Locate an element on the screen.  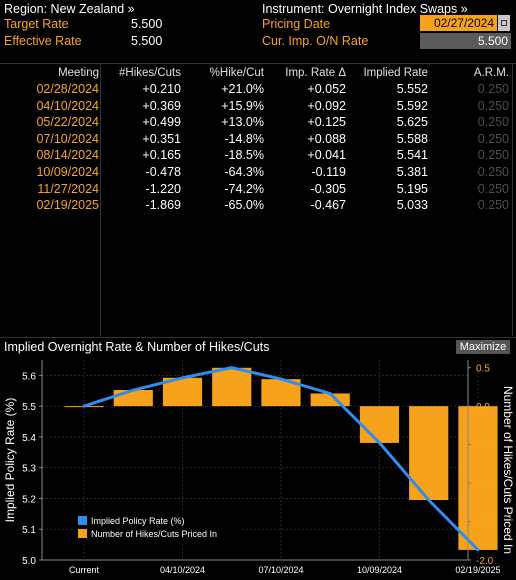
meeting-date: 07/10/2024 is located at coordinates (67, 139).